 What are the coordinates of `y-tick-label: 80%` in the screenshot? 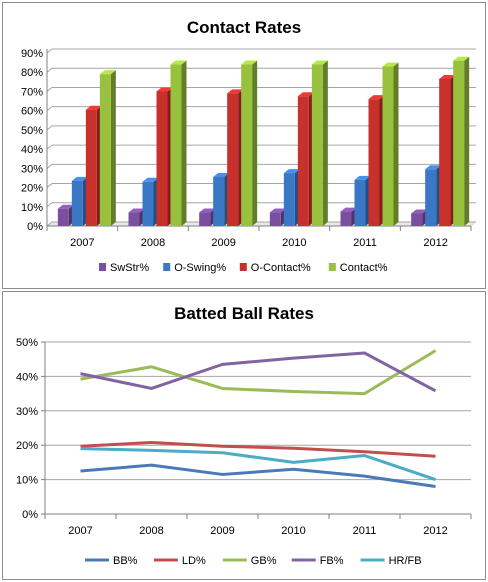 It's located at (32, 73).